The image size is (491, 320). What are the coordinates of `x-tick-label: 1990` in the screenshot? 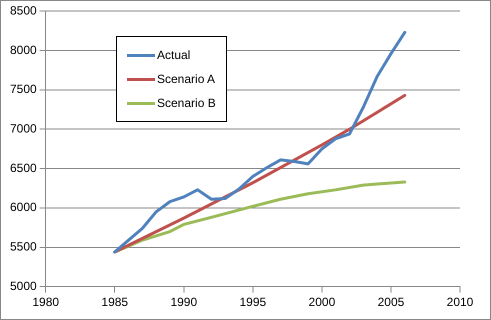 It's located at (184, 302).